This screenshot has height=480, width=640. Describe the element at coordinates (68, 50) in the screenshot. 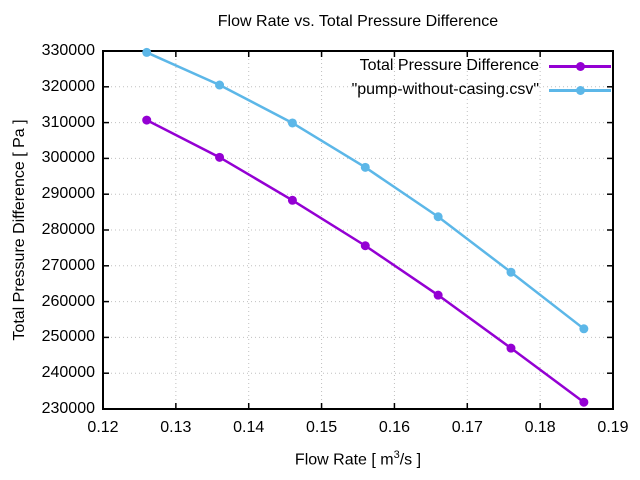

I see `y-tick-label: 330000` at that location.